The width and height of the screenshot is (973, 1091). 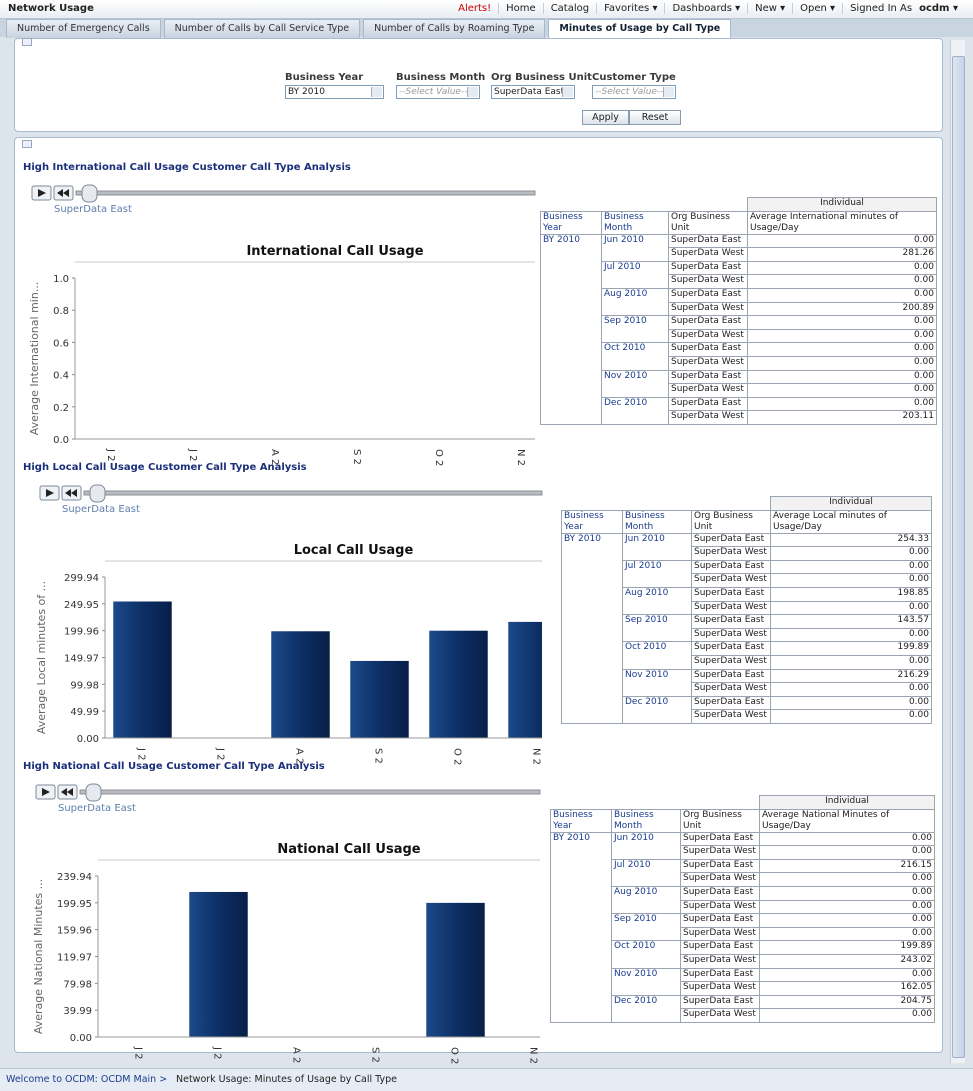 I want to click on prompt-select: BY 2010, so click(x=334, y=92).